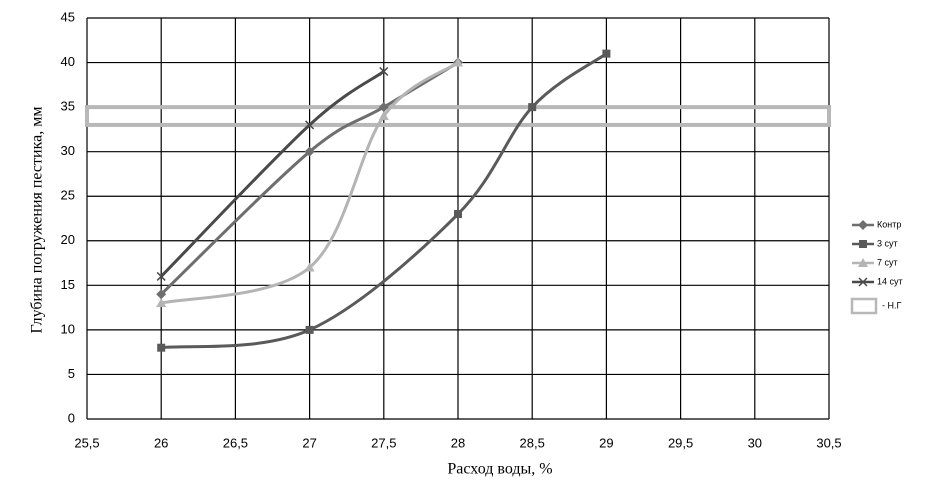  Describe the element at coordinates (86, 442) in the screenshot. I see `x-tick-label: 25,5` at that location.